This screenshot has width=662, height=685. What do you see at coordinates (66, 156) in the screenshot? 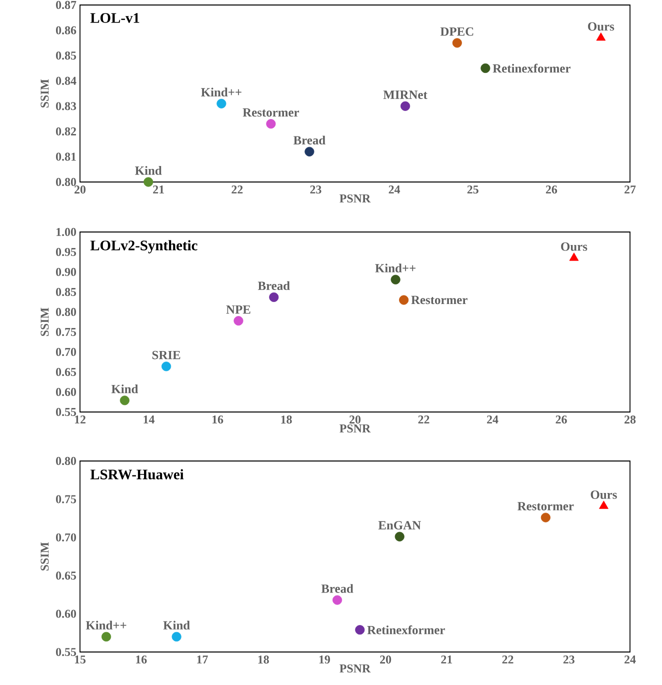
I see `y-tick-label: 0.81` at bounding box center [66, 156].